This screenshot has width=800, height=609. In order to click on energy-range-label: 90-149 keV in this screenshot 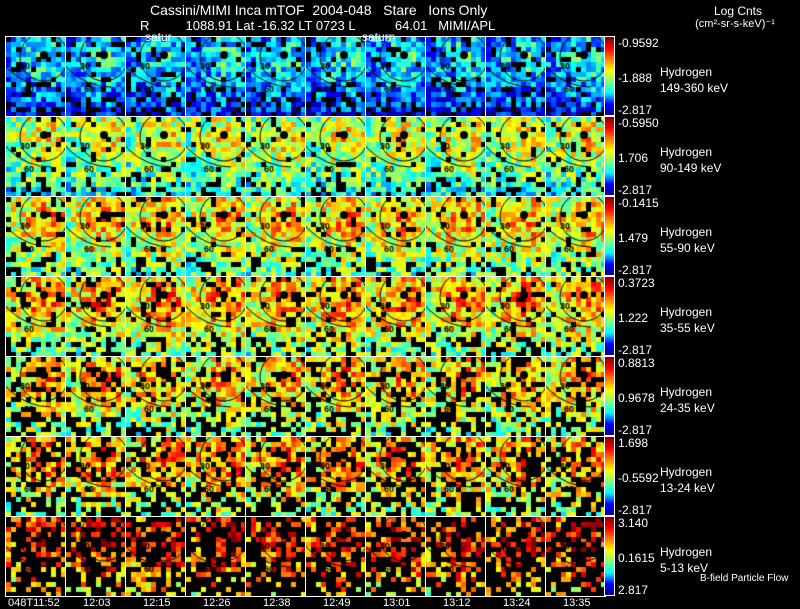, I will do `click(691, 168)`.